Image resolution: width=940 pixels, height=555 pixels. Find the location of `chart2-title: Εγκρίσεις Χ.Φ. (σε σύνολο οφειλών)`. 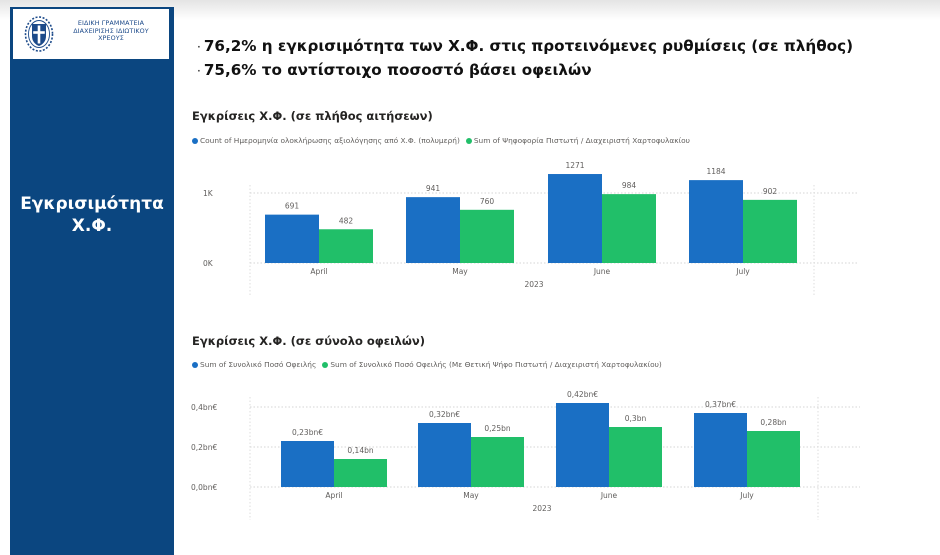

chart2-title: Εγκρίσεις Χ.Φ. (σε σύνολο οφειλών) is located at coordinates (309, 341).